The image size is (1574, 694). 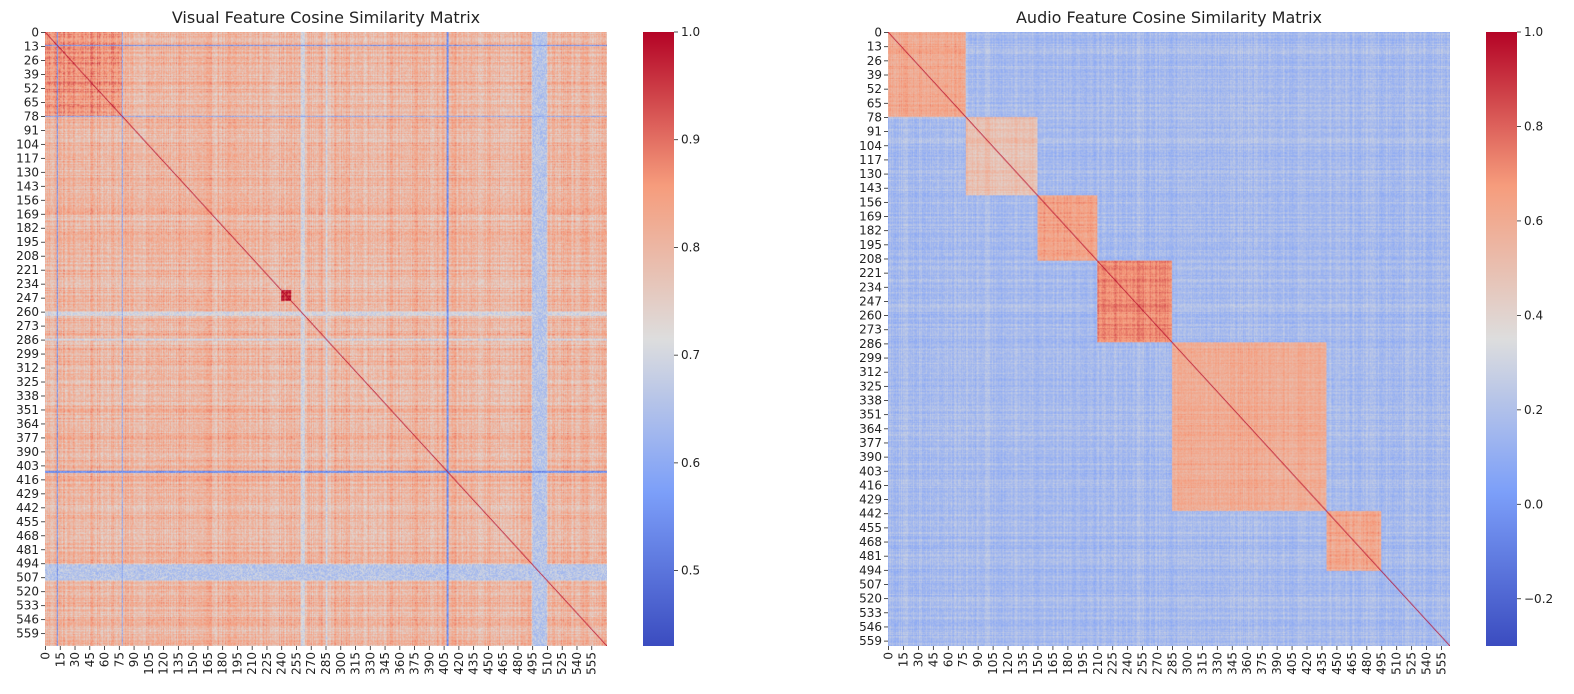 What do you see at coordinates (870, 471) in the screenshot?
I see `y-tick-label: 403` at bounding box center [870, 471].